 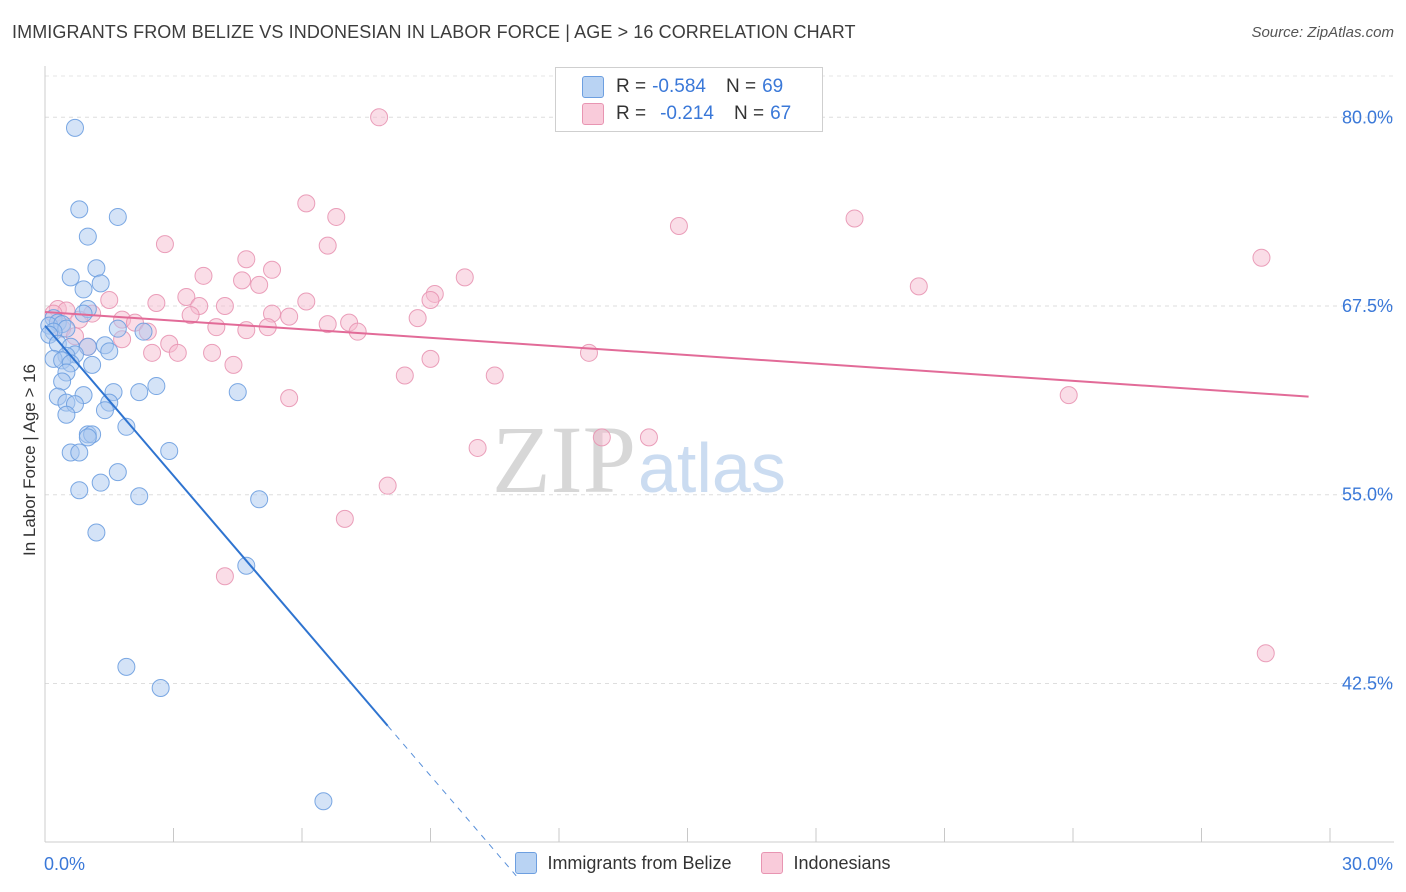 I want to click on bottom-legend-item-indonesians: Indonesians, so click(x=826, y=863).